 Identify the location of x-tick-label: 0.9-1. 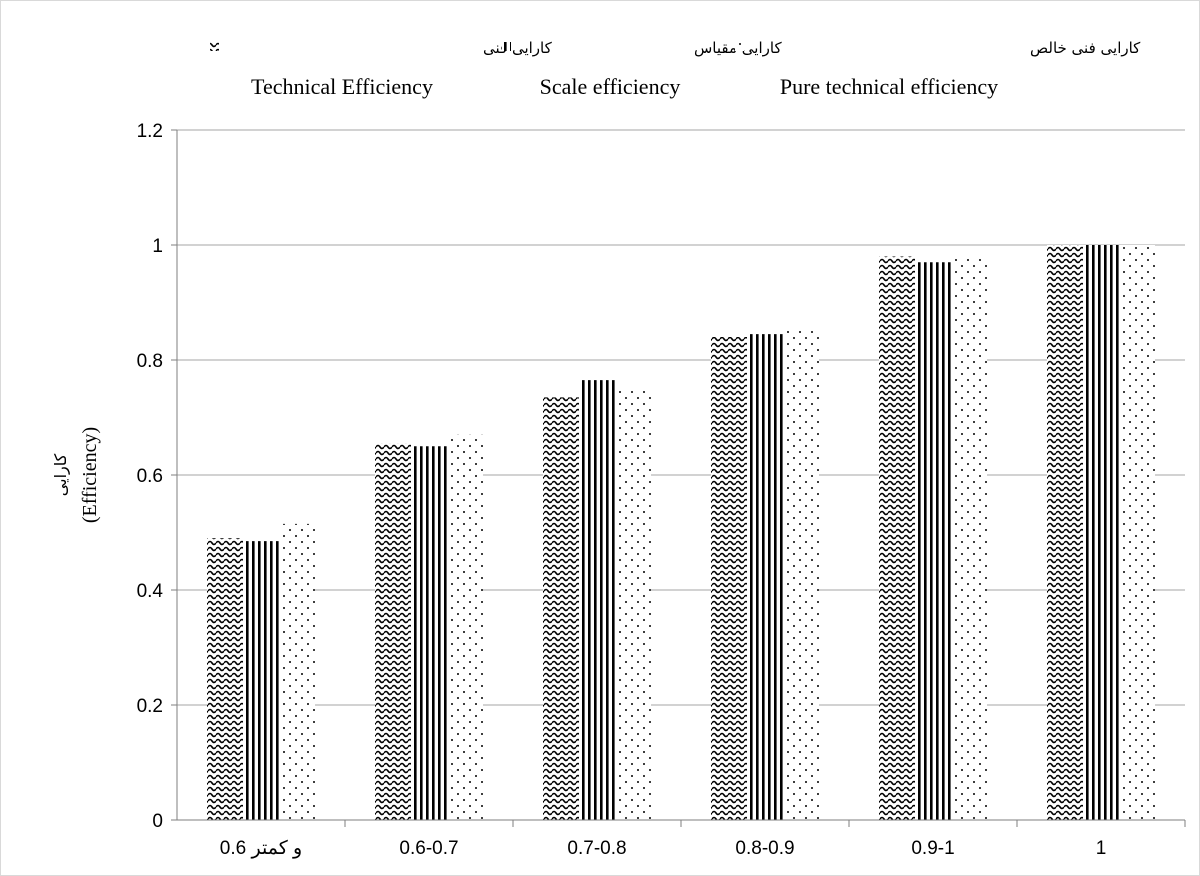
(932, 848).